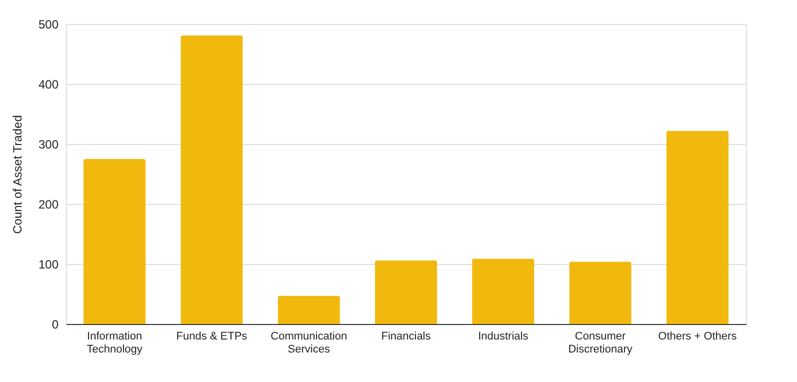 Image resolution: width=797 pixels, height=382 pixels. I want to click on y-tick-label: 200, so click(48, 205).